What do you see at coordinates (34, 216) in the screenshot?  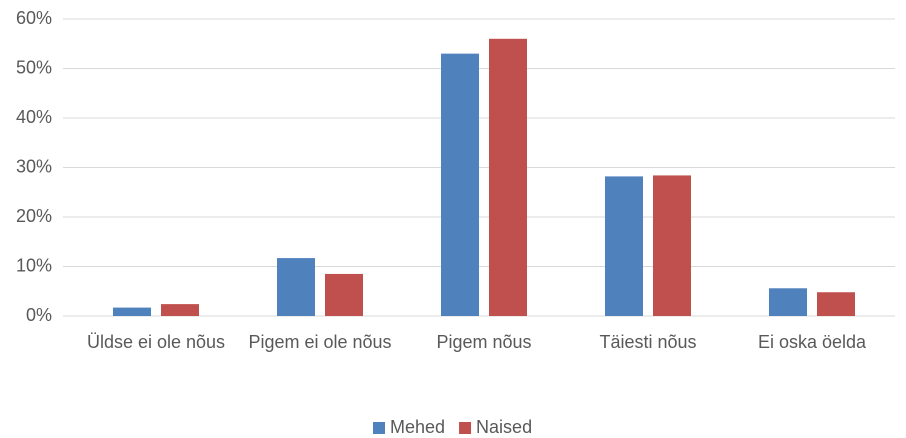 I see `y-tick-label: 20%` at bounding box center [34, 216].